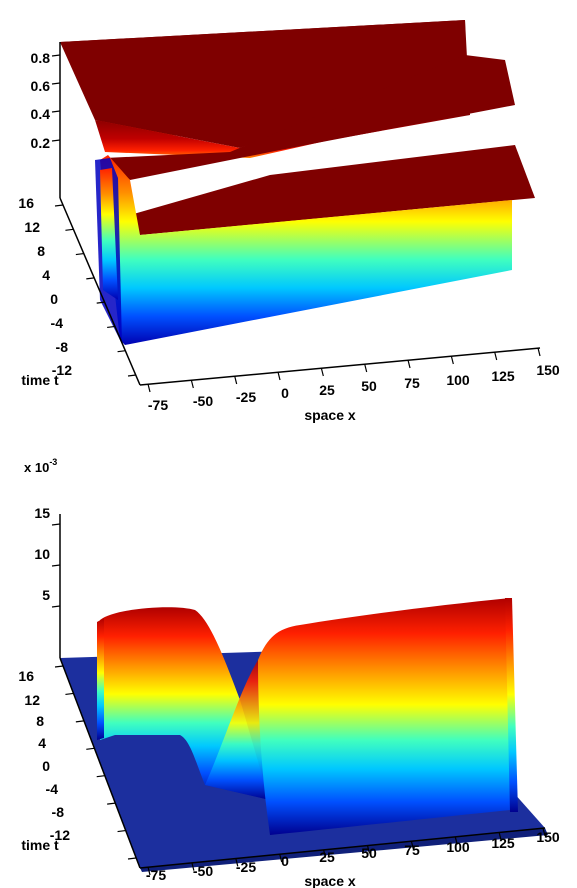  Describe the element at coordinates (40, 466) in the screenshot. I see `bottom-z-scale-label: x 10-3` at that location.